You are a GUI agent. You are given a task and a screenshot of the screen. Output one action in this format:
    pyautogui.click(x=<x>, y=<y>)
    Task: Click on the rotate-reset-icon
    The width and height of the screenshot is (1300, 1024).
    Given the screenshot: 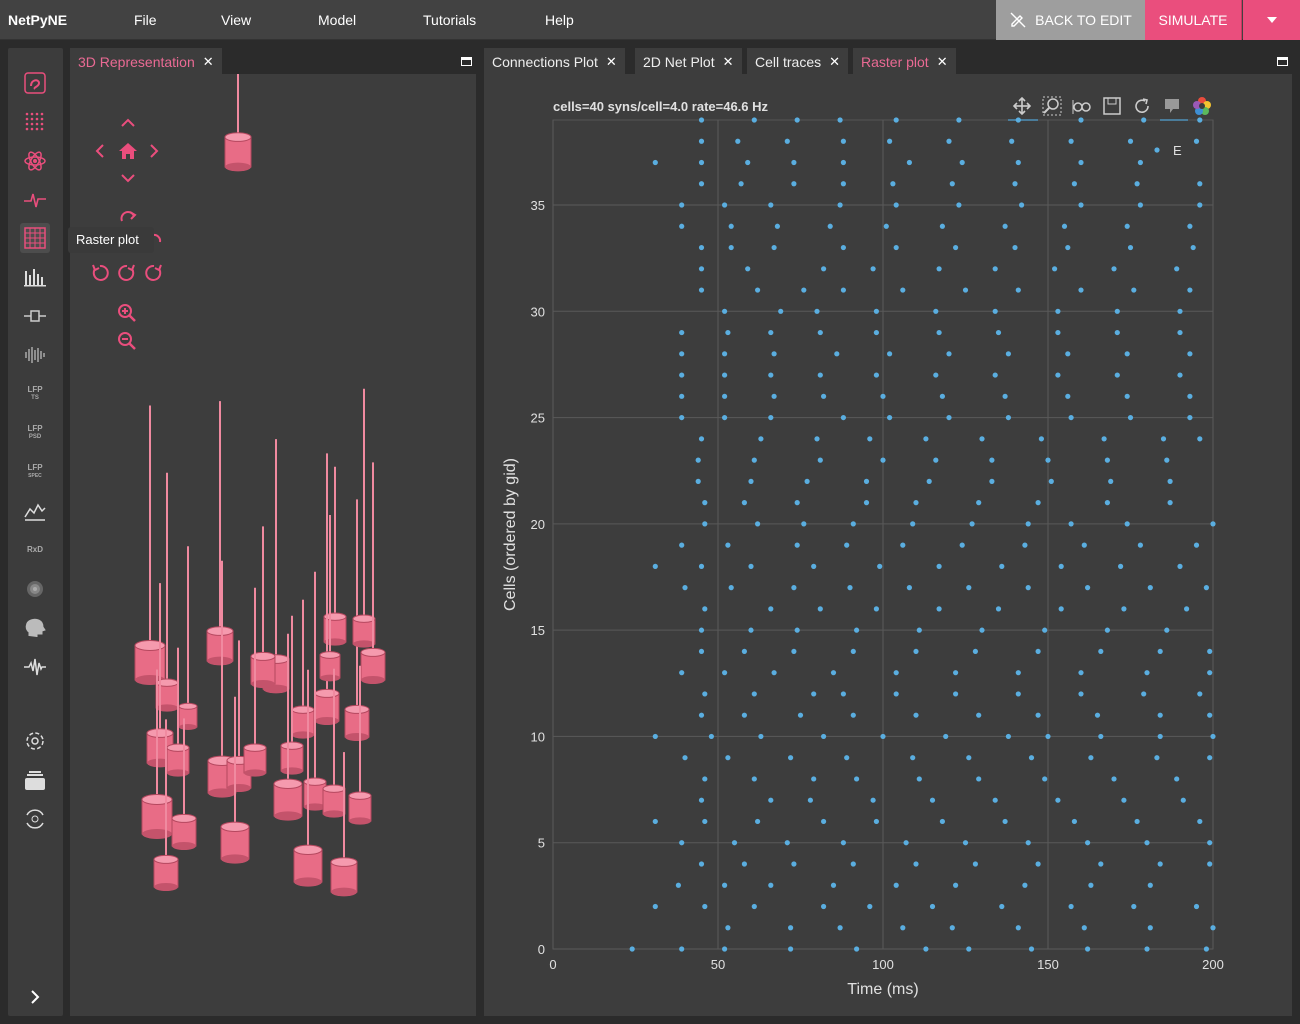 What is the action you would take?
    pyautogui.click(x=154, y=273)
    